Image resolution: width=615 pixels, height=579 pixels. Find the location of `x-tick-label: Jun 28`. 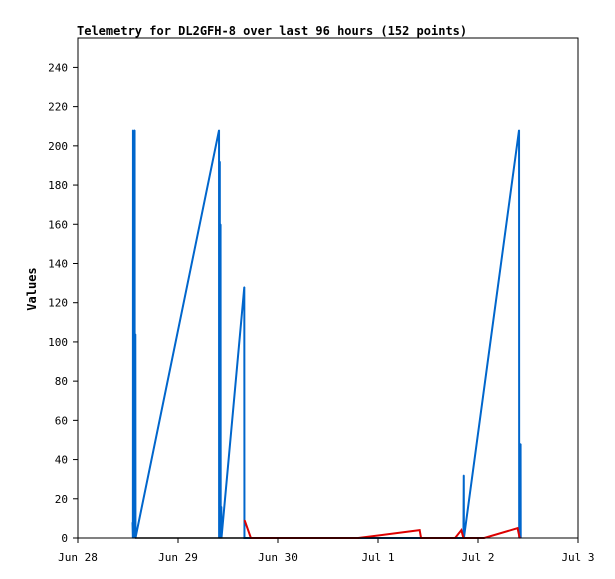

x-tick-label: Jun 28 is located at coordinates (78, 557).